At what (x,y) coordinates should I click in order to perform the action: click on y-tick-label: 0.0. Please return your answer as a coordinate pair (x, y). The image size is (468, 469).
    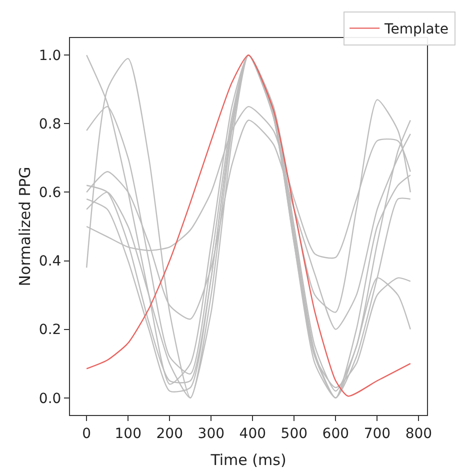
    Looking at the image, I should click on (50, 398).